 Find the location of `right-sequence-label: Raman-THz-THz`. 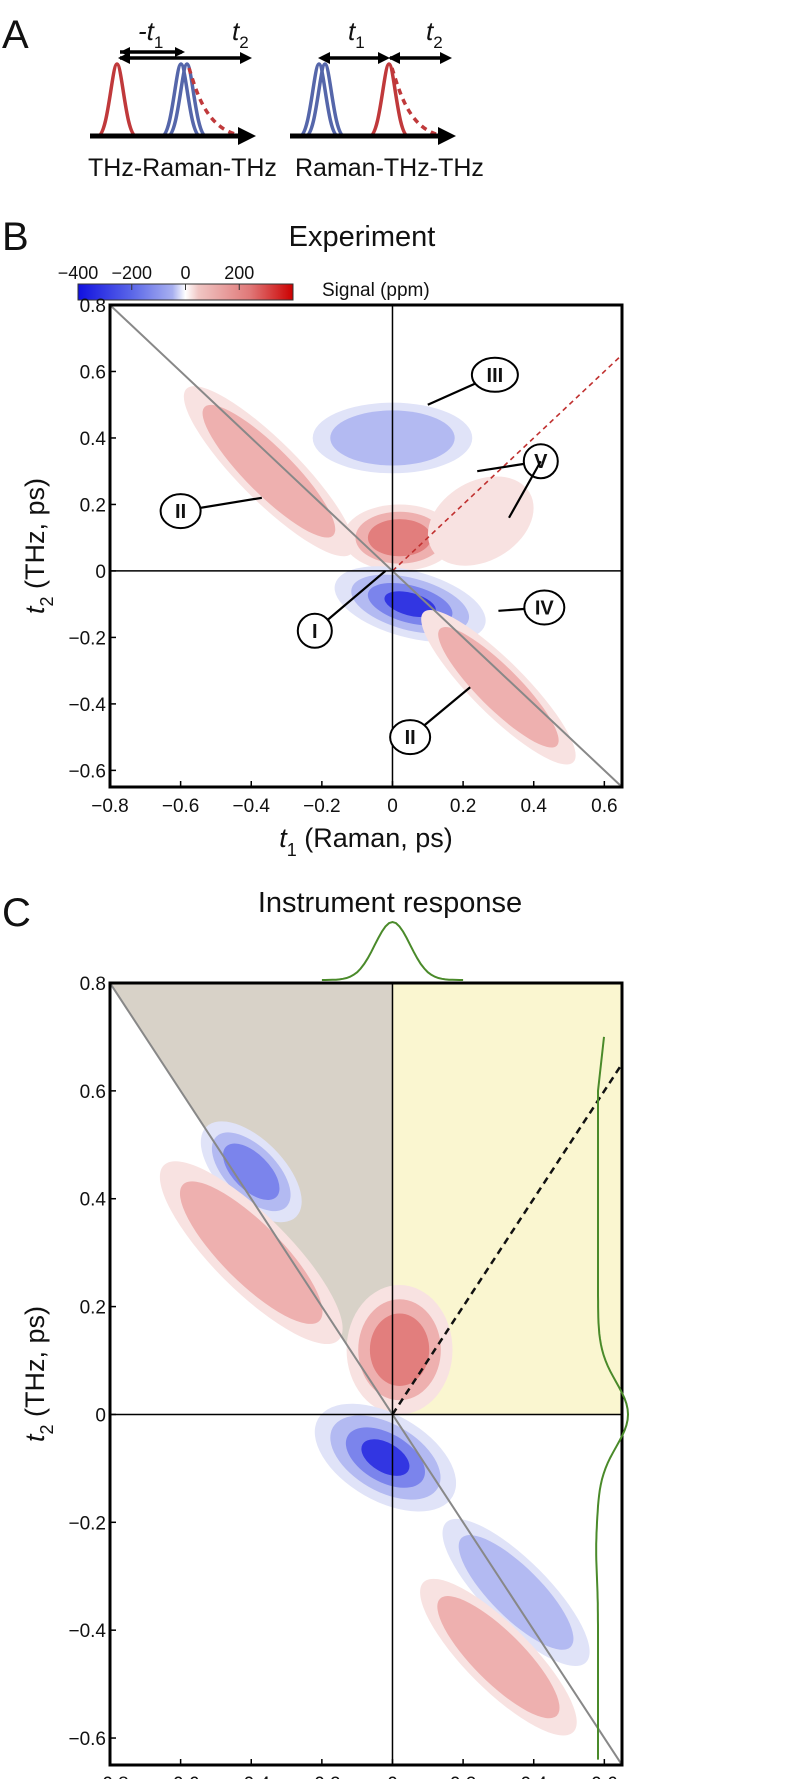

right-sequence-label: Raman-THz-THz is located at coordinates (389, 168).